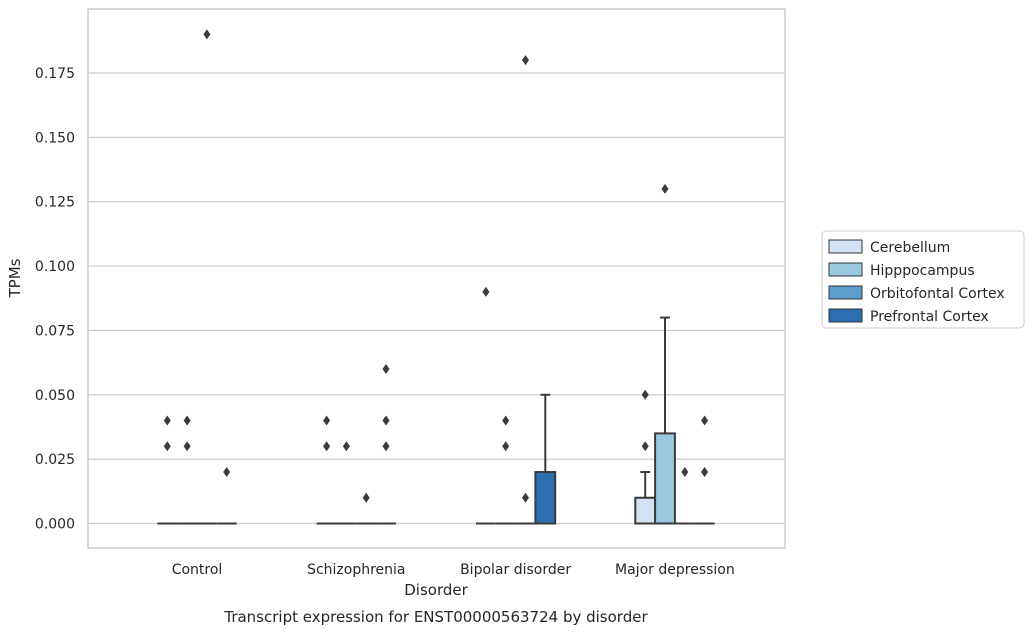  I want to click on y-tick-label: 0.150, so click(55, 138).